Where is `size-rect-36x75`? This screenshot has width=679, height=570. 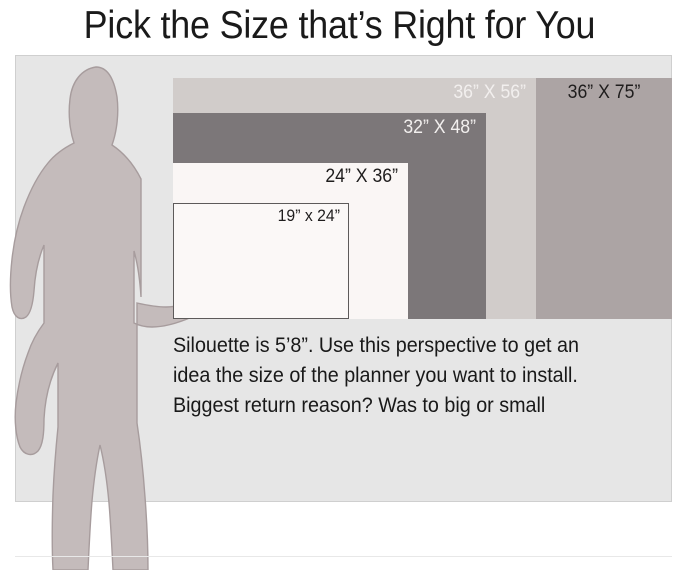
size-rect-36x75 is located at coordinates (604, 198).